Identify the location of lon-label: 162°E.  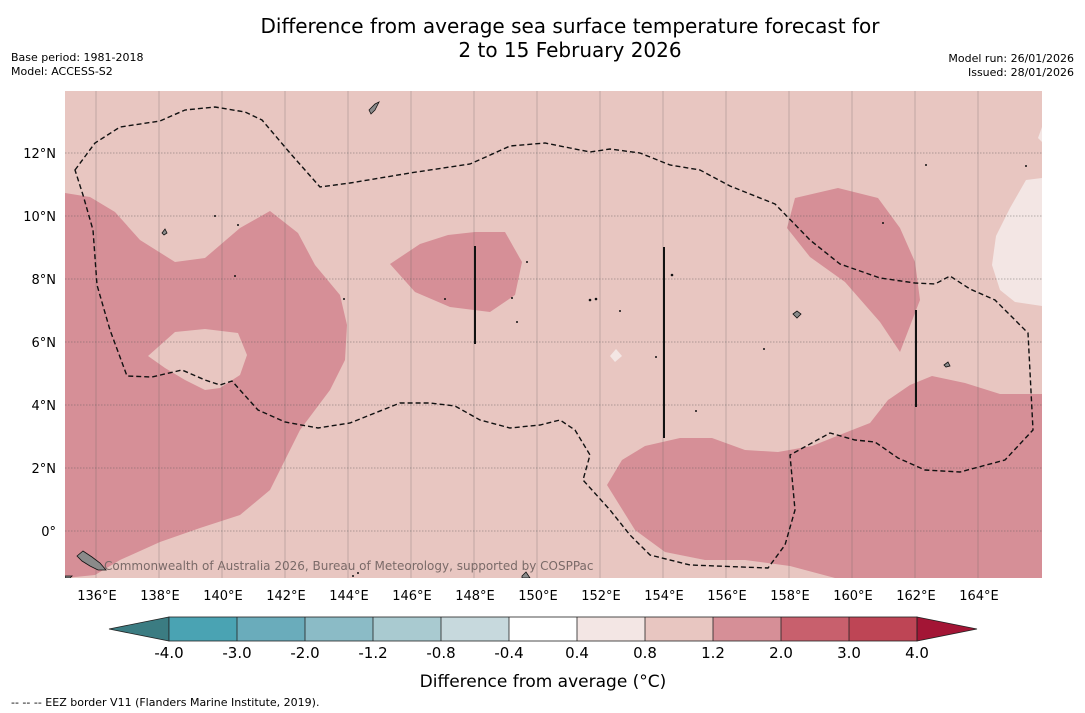
(916, 596).